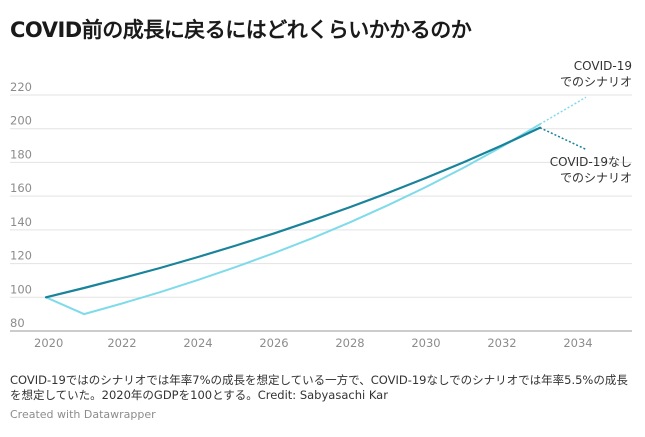  What do you see at coordinates (21, 154) in the screenshot?
I see `y-tick-label-180: 180` at bounding box center [21, 154].